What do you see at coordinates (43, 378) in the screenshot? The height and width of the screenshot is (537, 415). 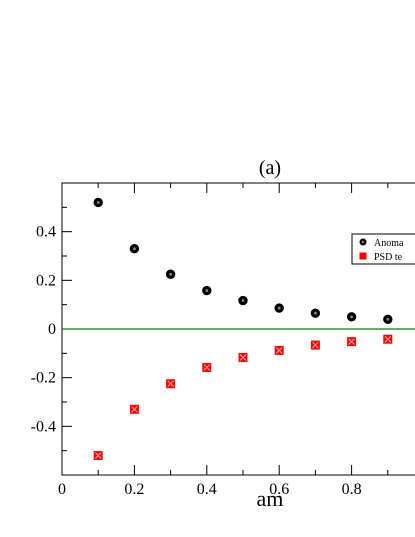 I see `y-tick-label: -0.2` at bounding box center [43, 378].